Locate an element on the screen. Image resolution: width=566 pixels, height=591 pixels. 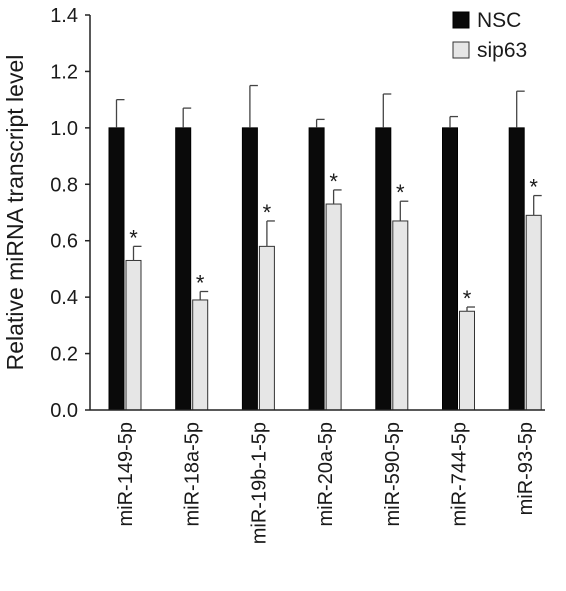
x-category-label: miR-590-5p is located at coordinates (393, 474).